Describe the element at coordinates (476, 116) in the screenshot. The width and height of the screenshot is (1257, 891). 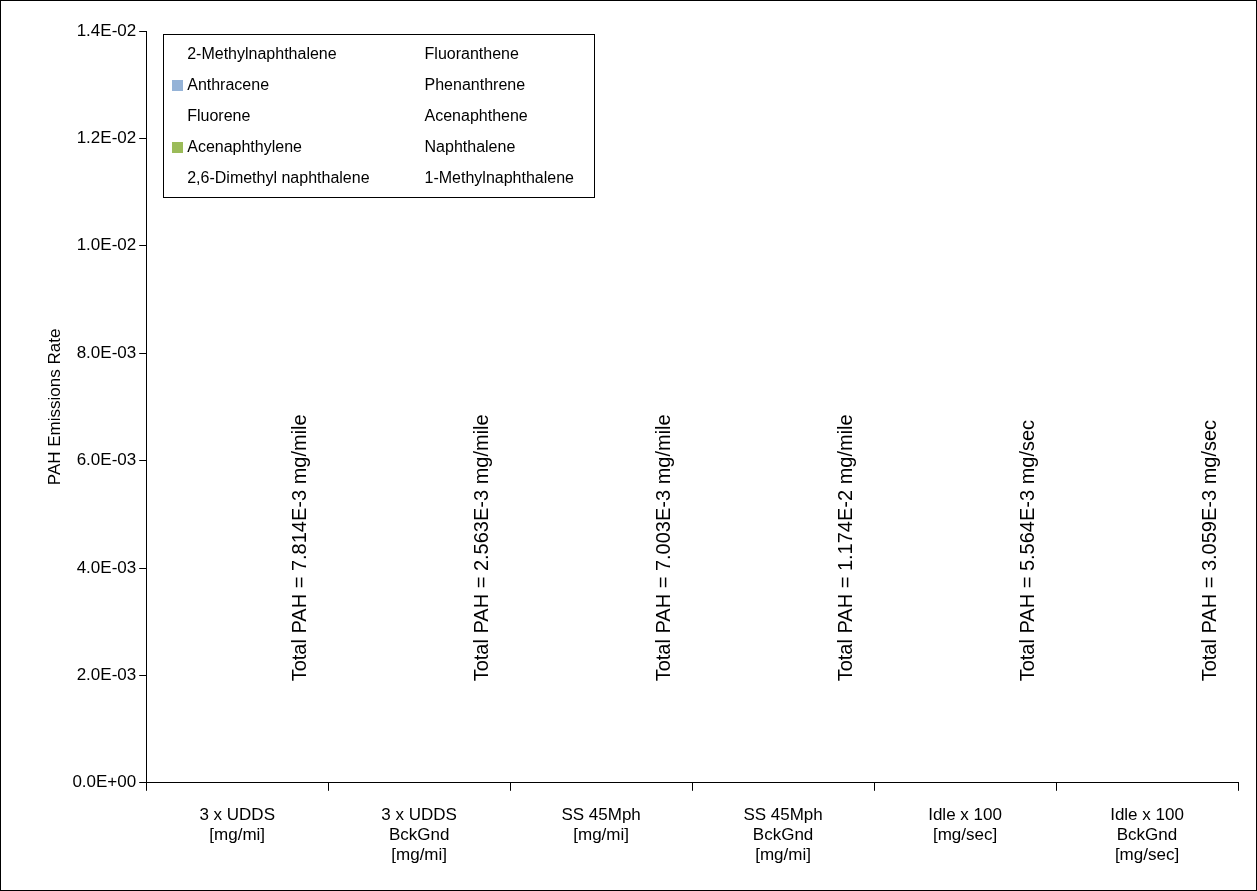
I see `text: Acenaphthene` at that location.